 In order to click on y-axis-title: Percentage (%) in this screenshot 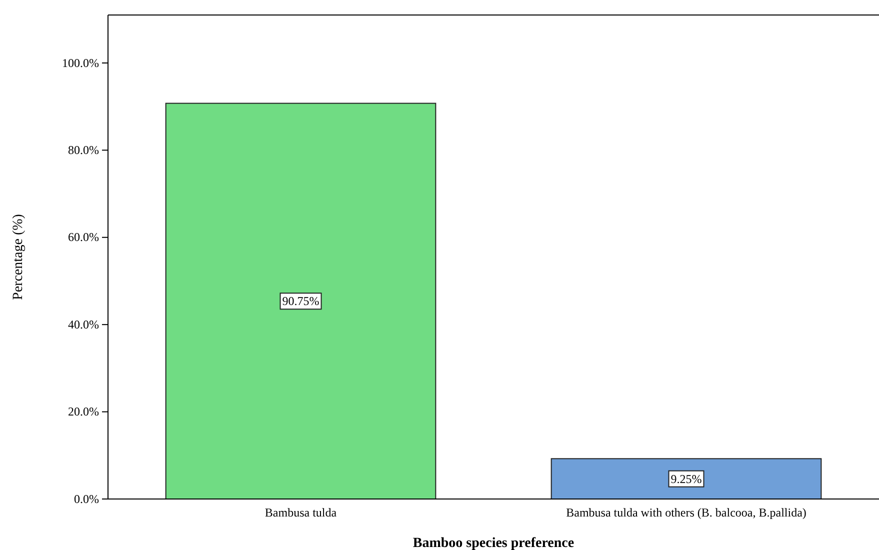, I will do `click(18, 257)`.